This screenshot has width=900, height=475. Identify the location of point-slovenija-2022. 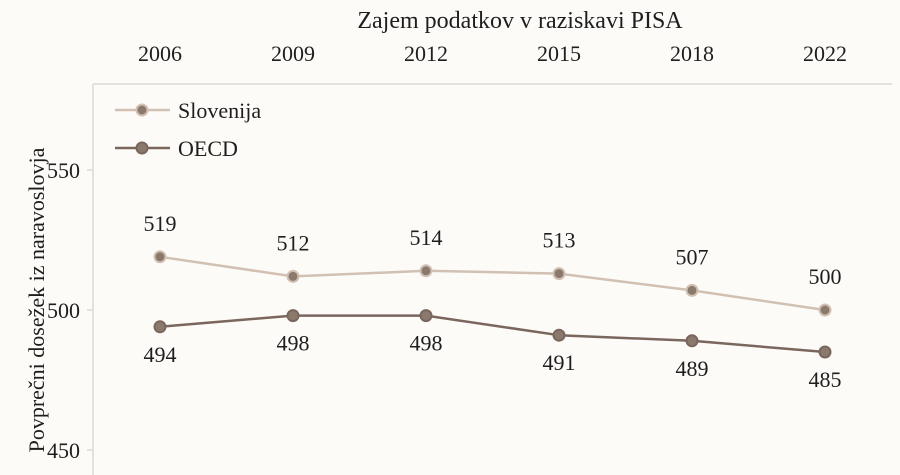
(825, 310).